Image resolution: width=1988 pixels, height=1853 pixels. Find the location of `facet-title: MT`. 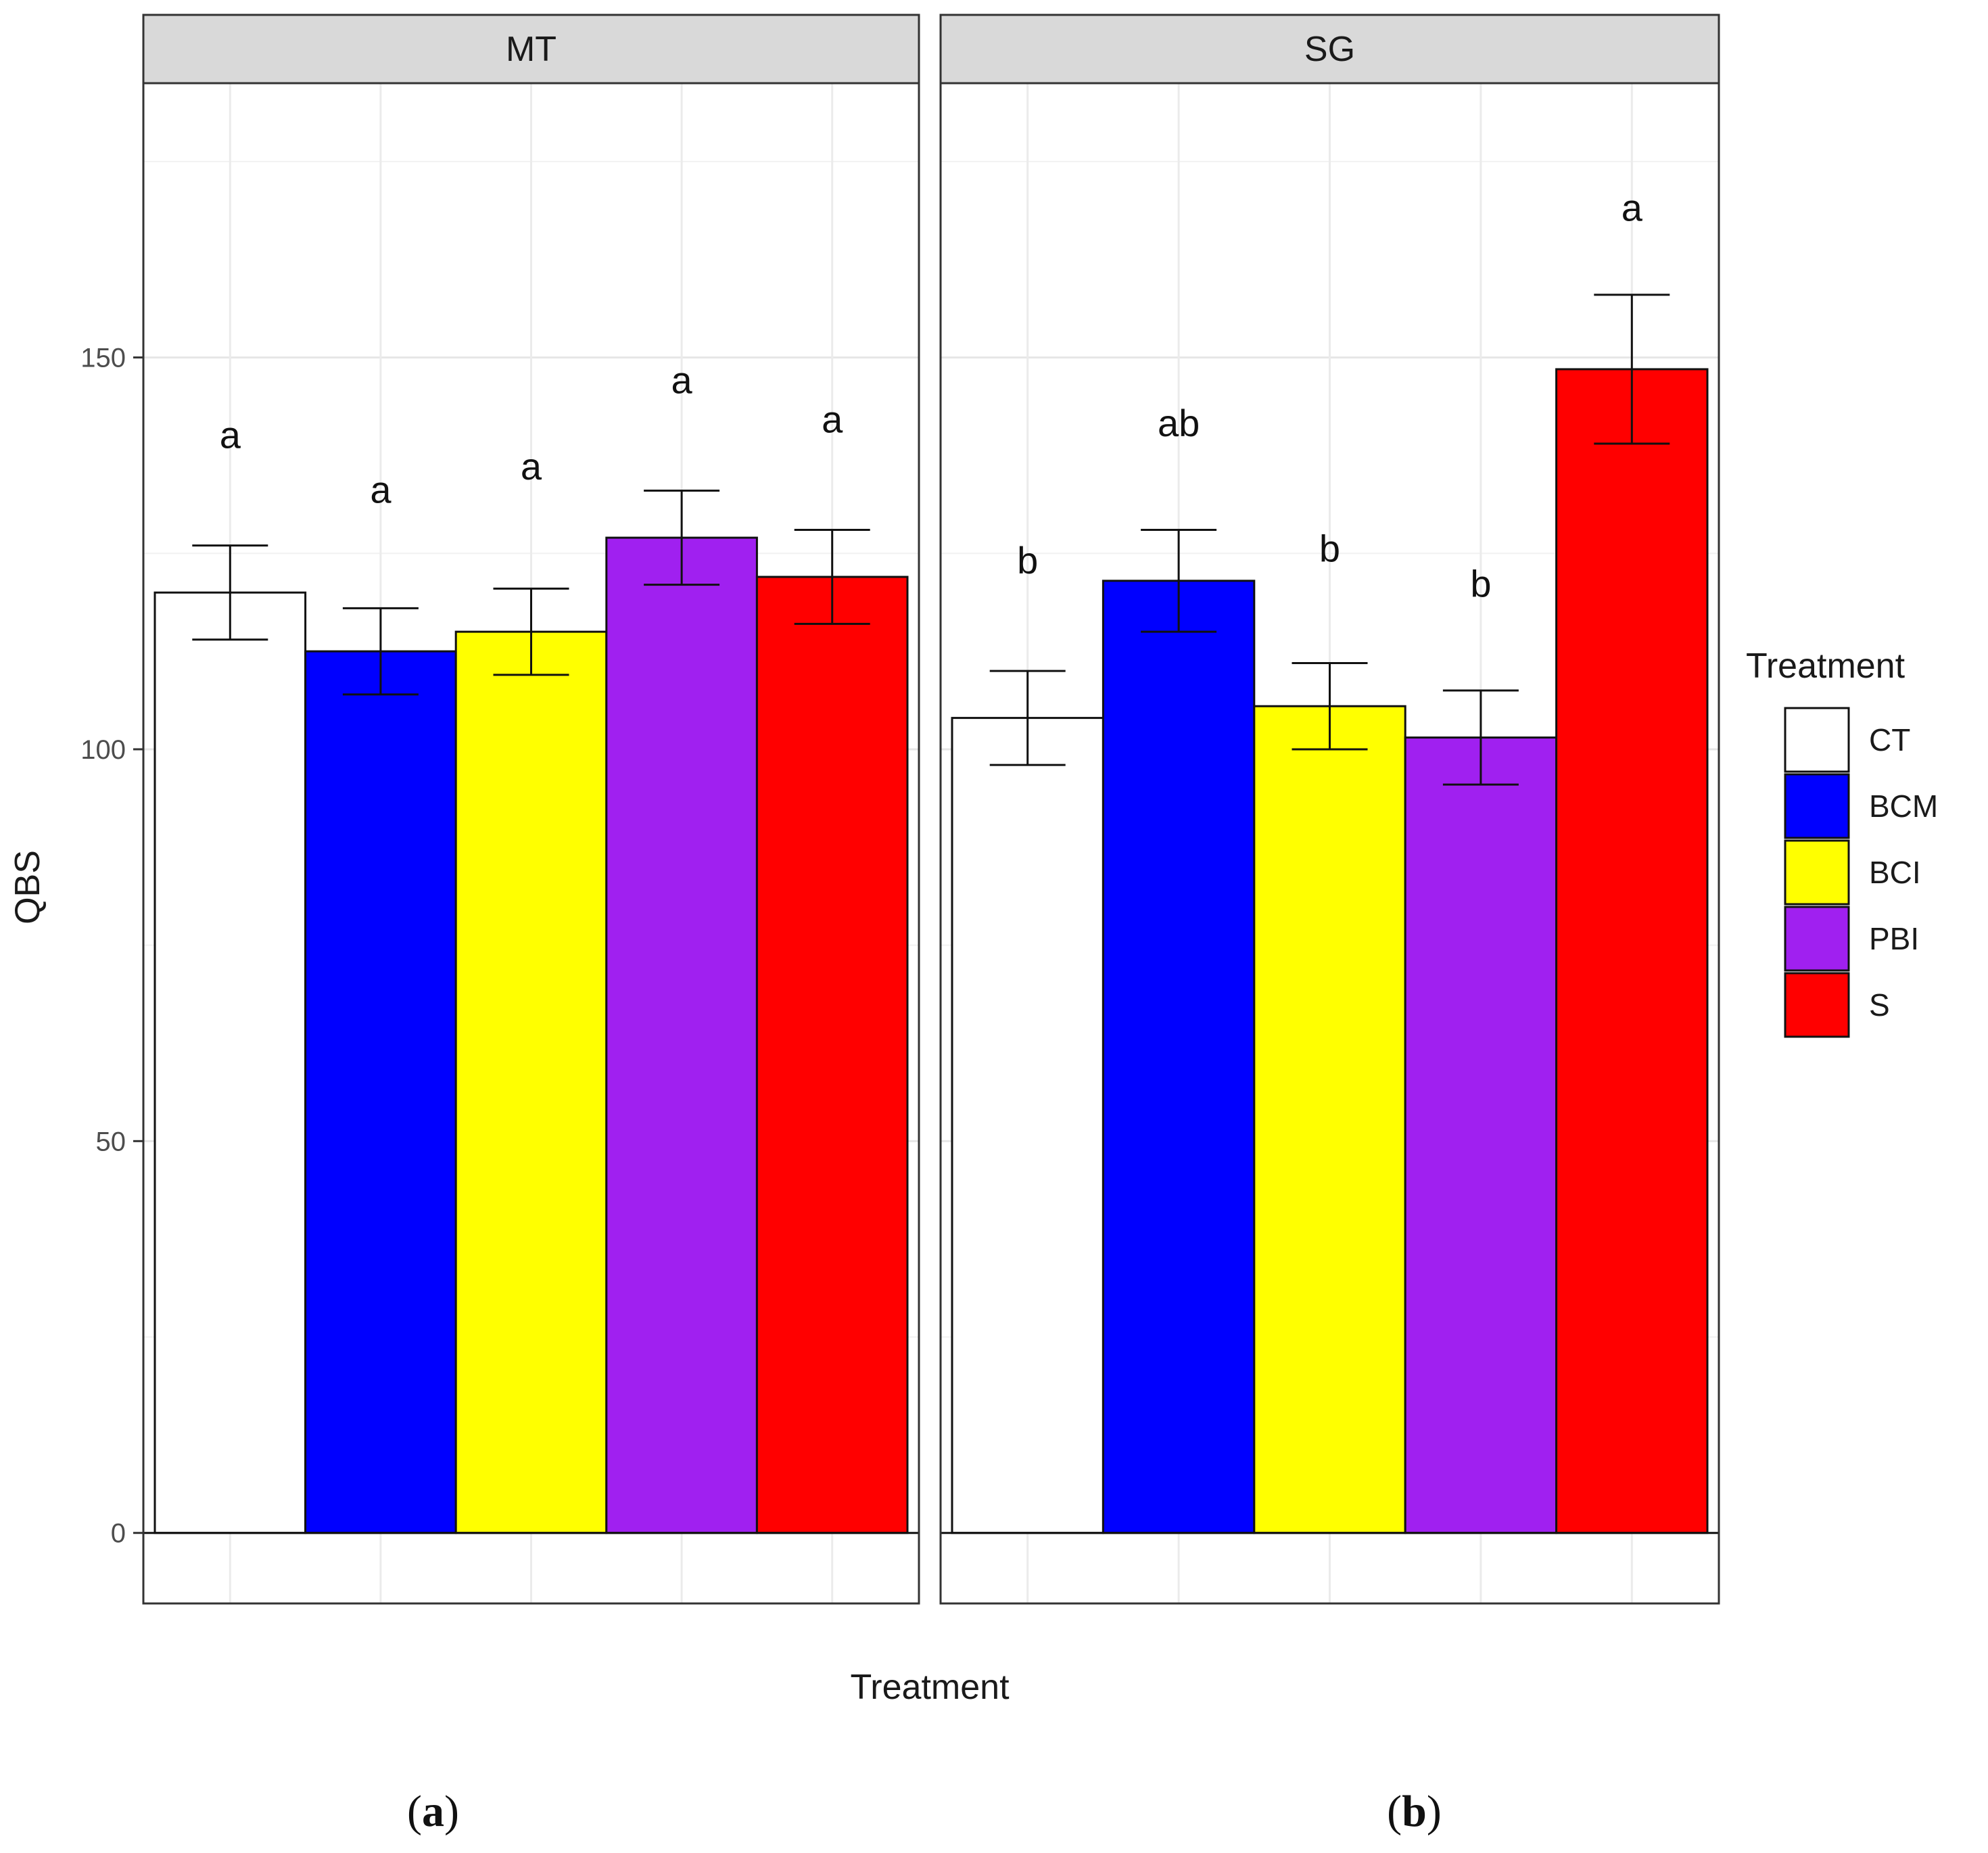

facet-title: MT is located at coordinates (532, 49).